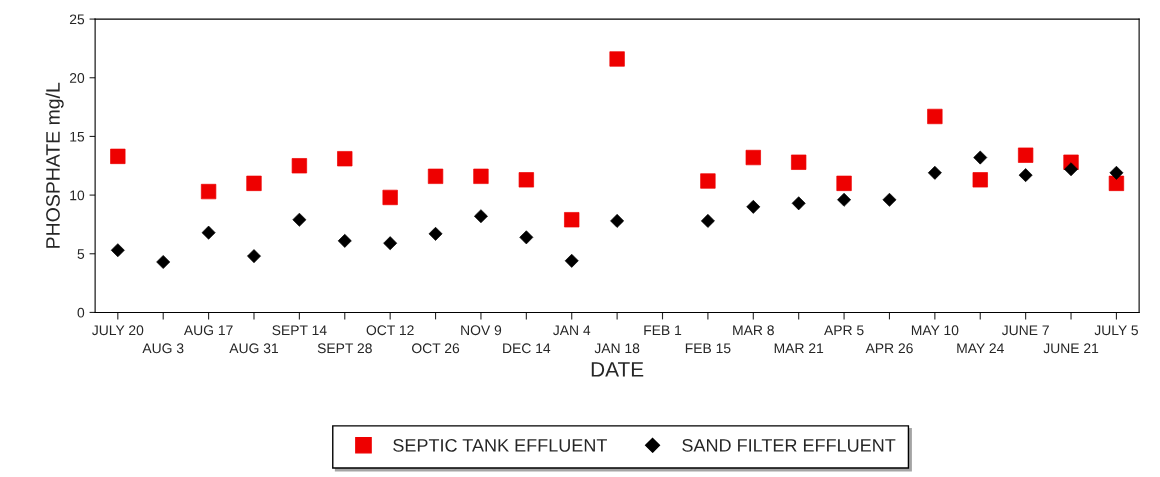  I want to click on x-tick-label: APR 26, so click(889, 348).